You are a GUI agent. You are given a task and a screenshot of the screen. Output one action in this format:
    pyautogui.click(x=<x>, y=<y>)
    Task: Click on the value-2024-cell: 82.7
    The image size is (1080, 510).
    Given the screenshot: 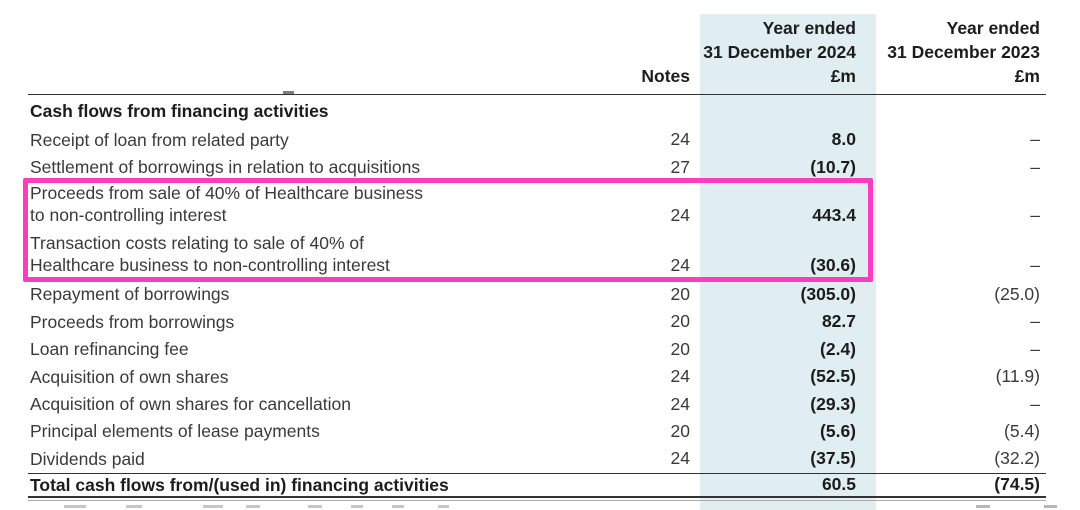 What is the action you would take?
    pyautogui.click(x=838, y=321)
    